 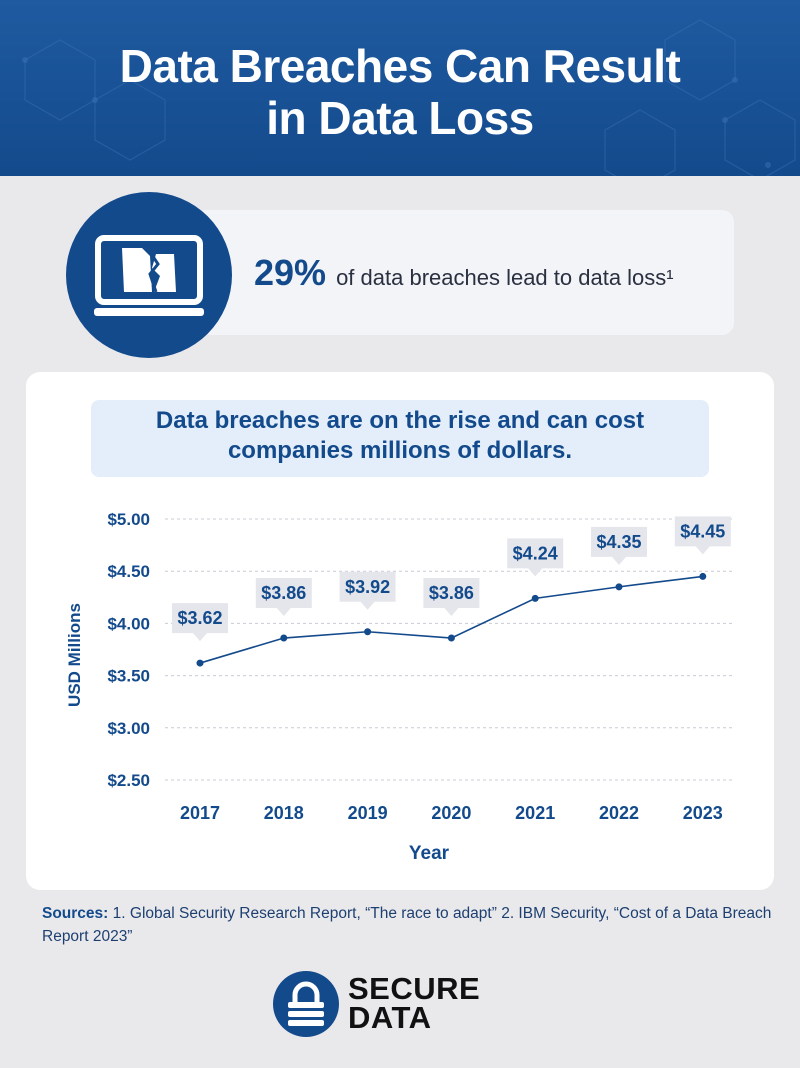 I want to click on x-tick-label: 2021, so click(x=535, y=813).